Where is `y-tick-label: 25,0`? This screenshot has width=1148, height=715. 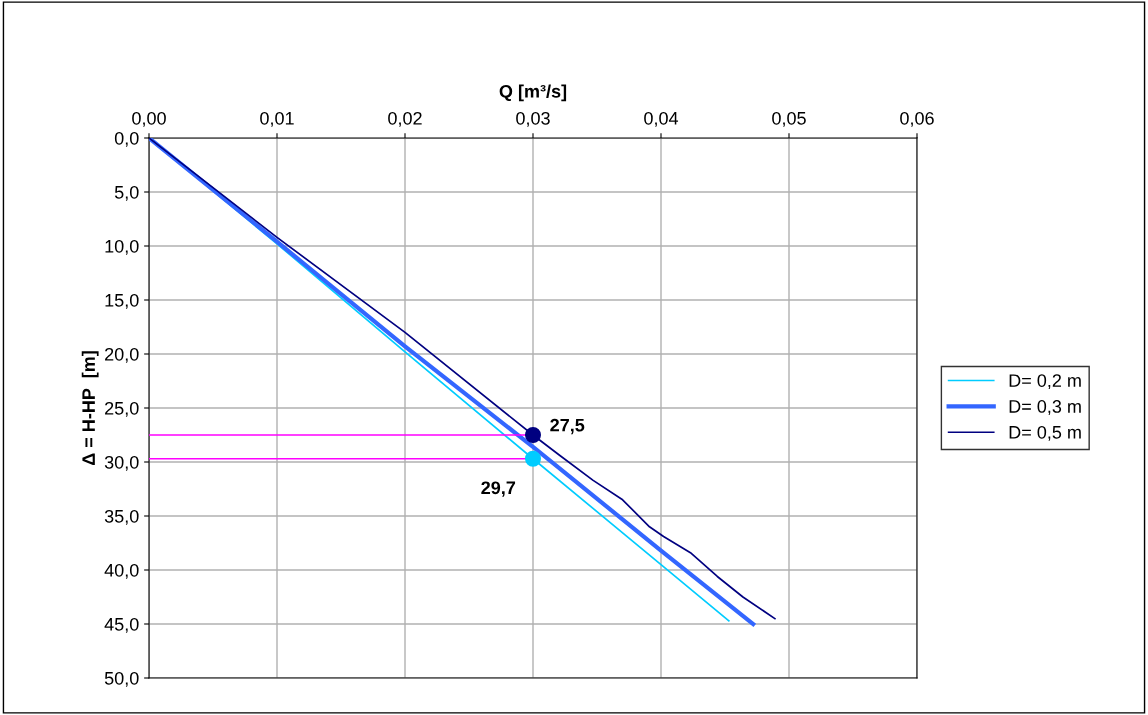 y-tick-label: 25,0 is located at coordinates (122, 409).